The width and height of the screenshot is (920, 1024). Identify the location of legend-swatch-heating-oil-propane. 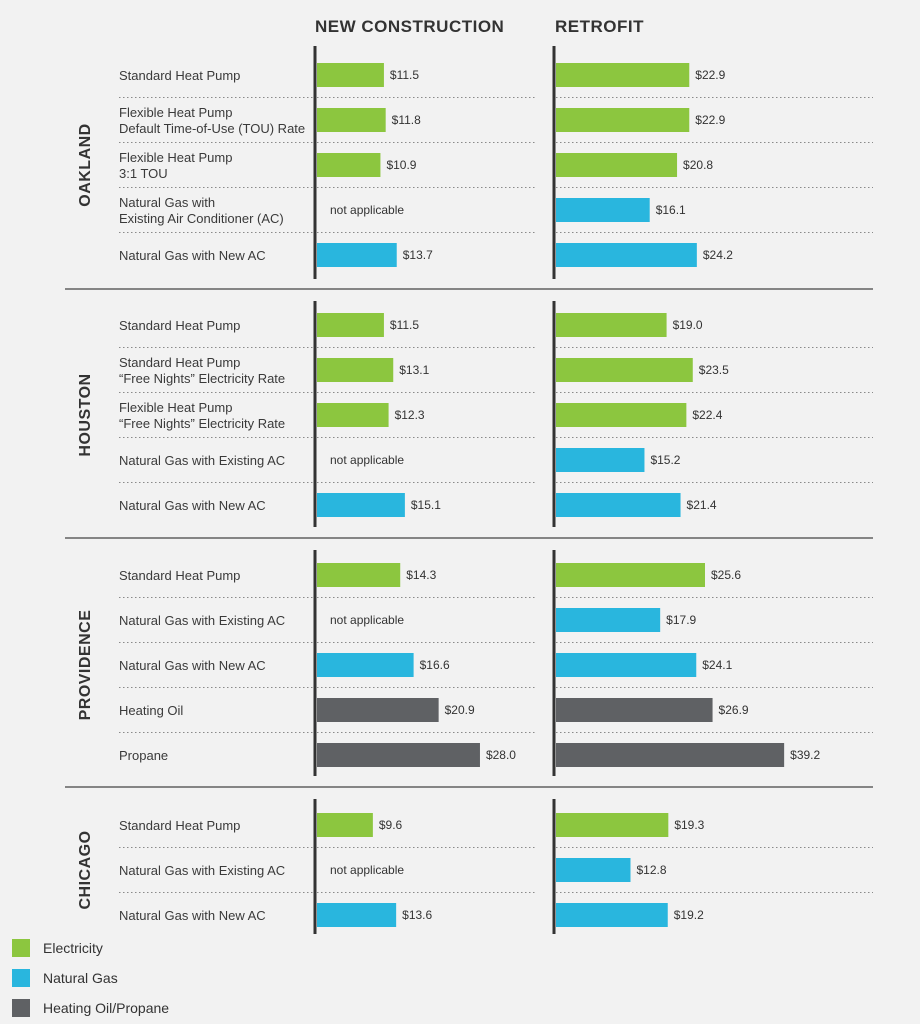
(21, 1008).